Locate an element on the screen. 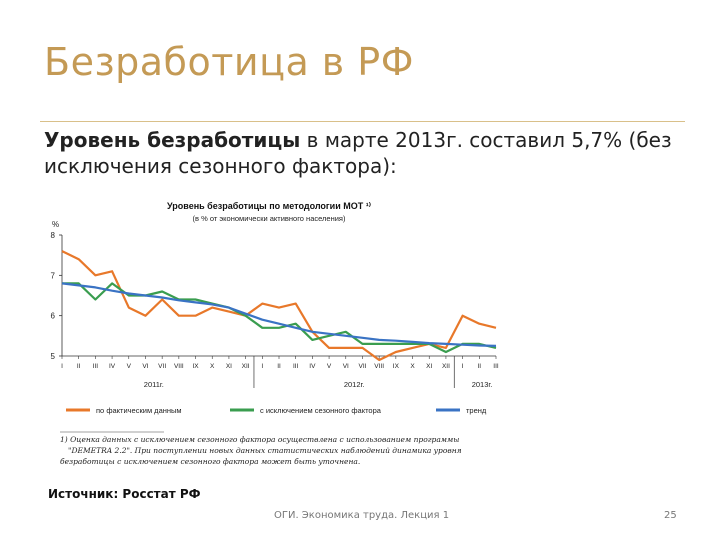  title-divider is located at coordinates (362, 121).